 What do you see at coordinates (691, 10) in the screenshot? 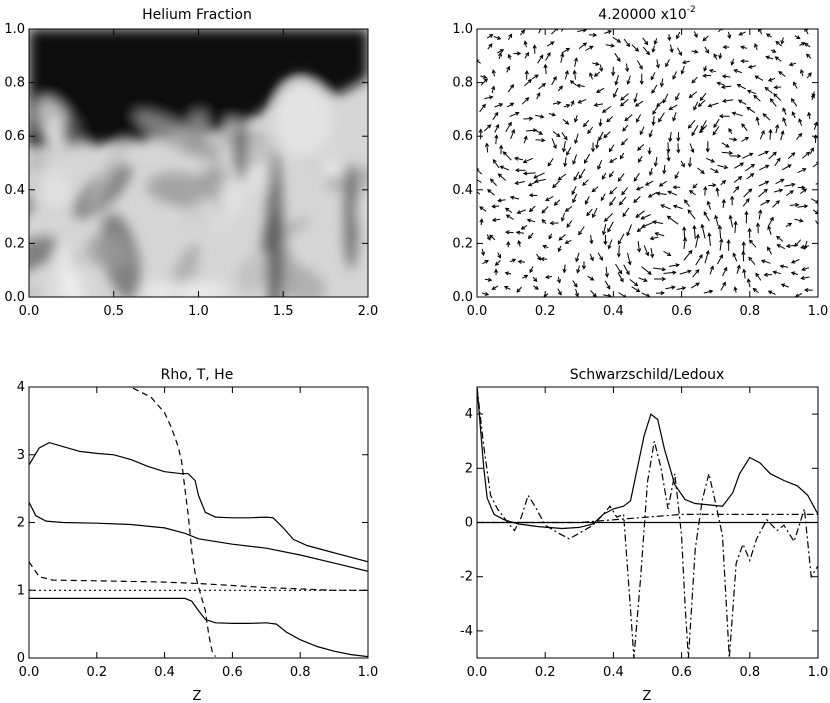
I see `velocity-field-title-exponent: -2` at bounding box center [691, 10].